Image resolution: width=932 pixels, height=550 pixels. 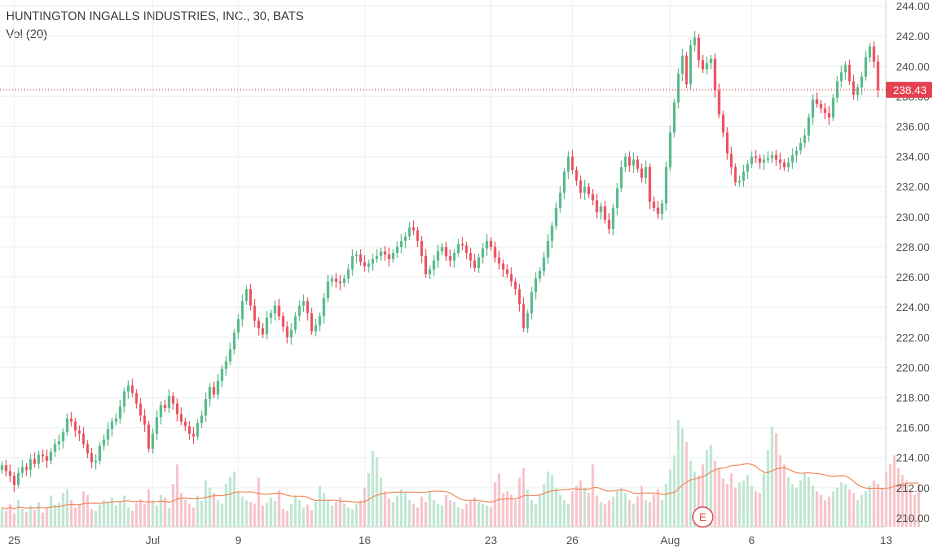 What do you see at coordinates (913, 519) in the screenshot?
I see `price-tick-label: 210.00` at bounding box center [913, 519].